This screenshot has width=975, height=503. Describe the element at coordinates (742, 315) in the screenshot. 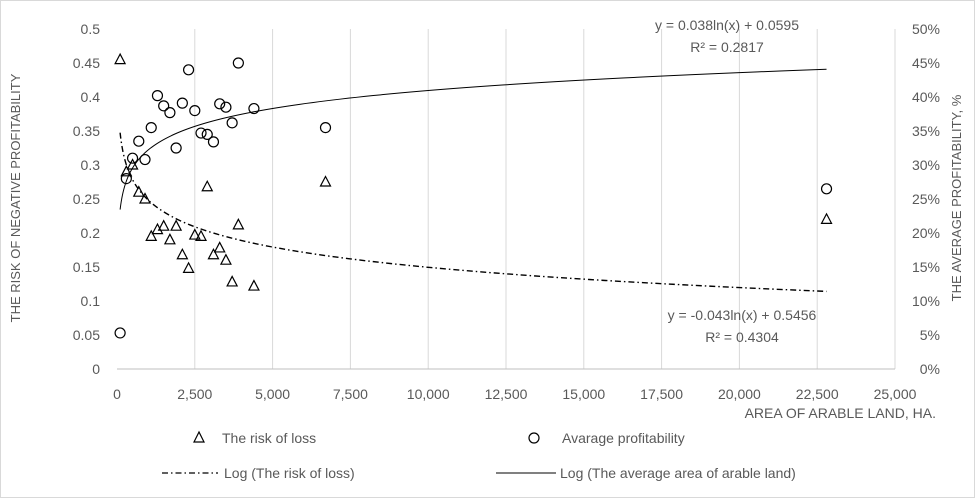

I see `trend-equation-risk: y = -0.043ln(x) + 0.5456` at that location.